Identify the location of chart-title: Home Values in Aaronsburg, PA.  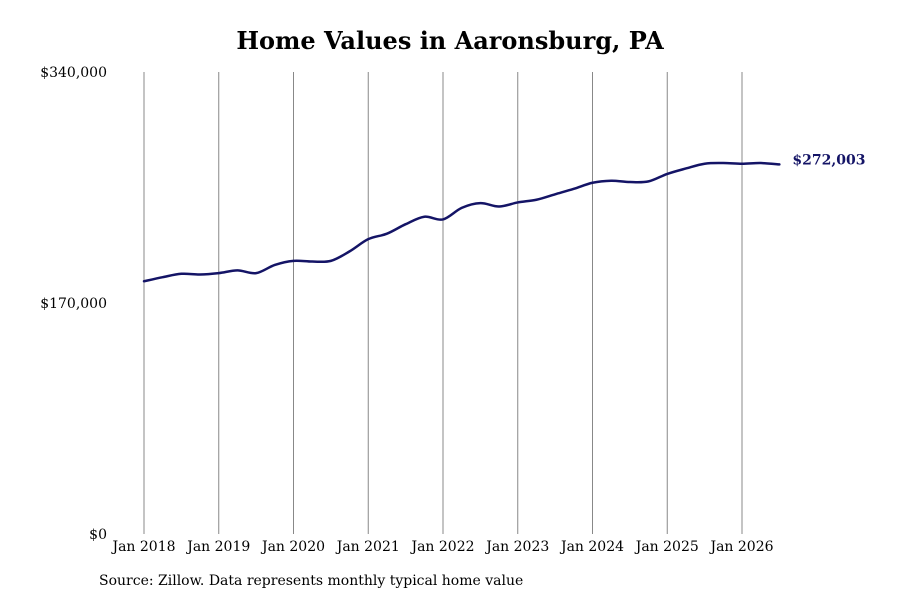
(450, 40).